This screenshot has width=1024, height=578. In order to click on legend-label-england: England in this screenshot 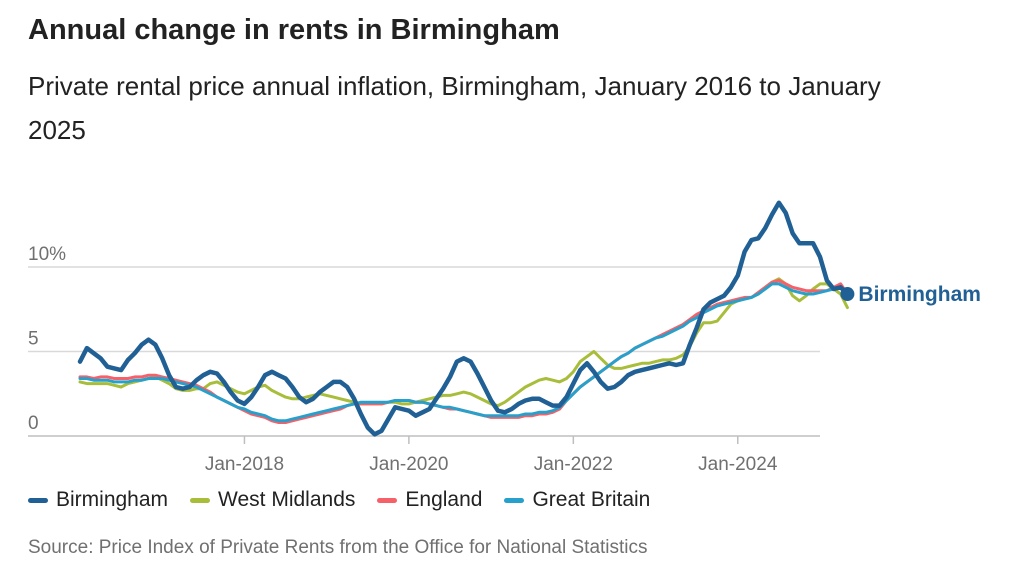, I will do `click(444, 499)`.